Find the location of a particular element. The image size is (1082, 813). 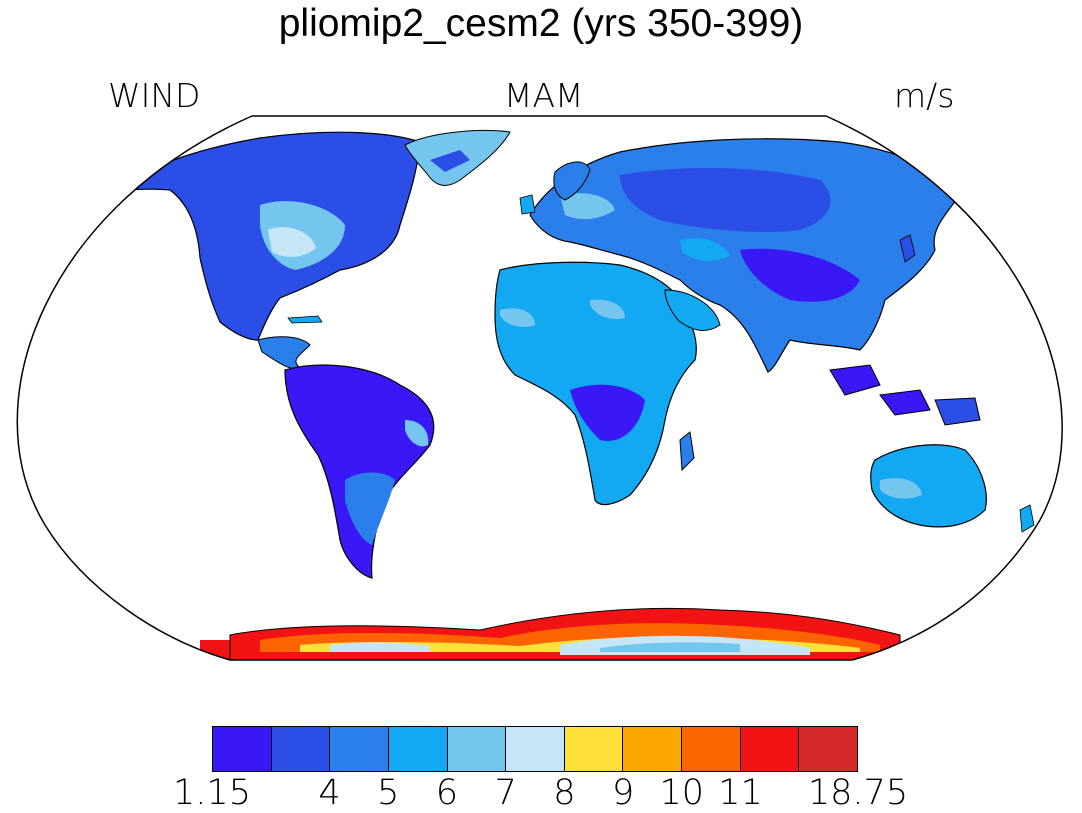

colorbar-tick-label: 6 is located at coordinates (447, 793).